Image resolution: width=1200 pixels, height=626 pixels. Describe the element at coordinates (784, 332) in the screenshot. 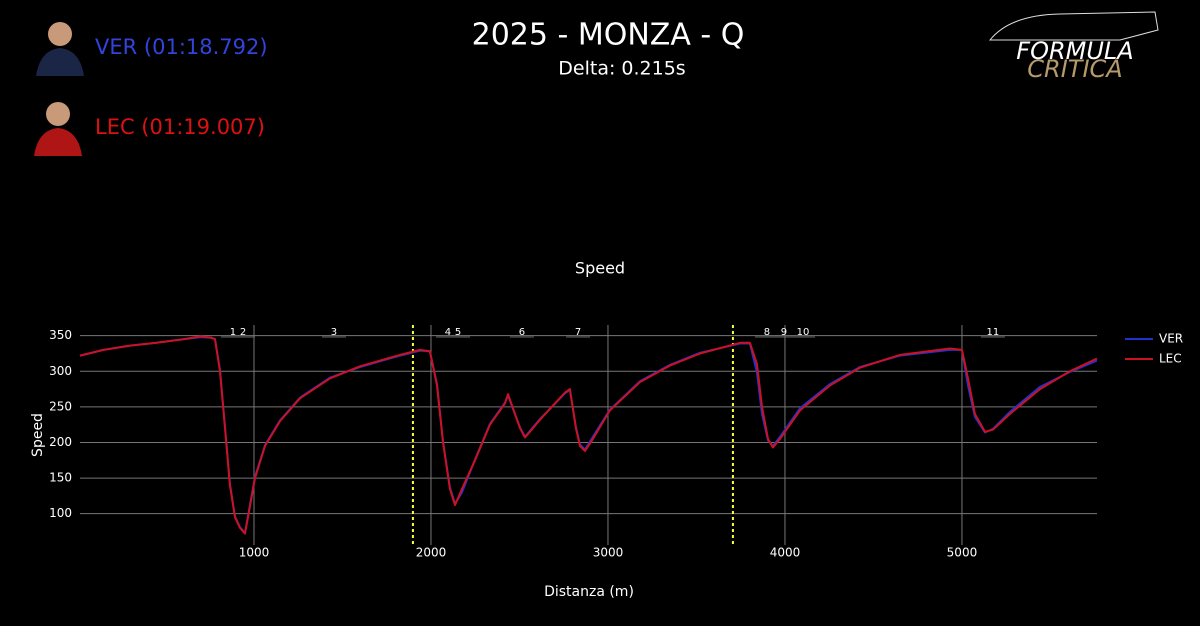

I see `corner-label: 9` at that location.